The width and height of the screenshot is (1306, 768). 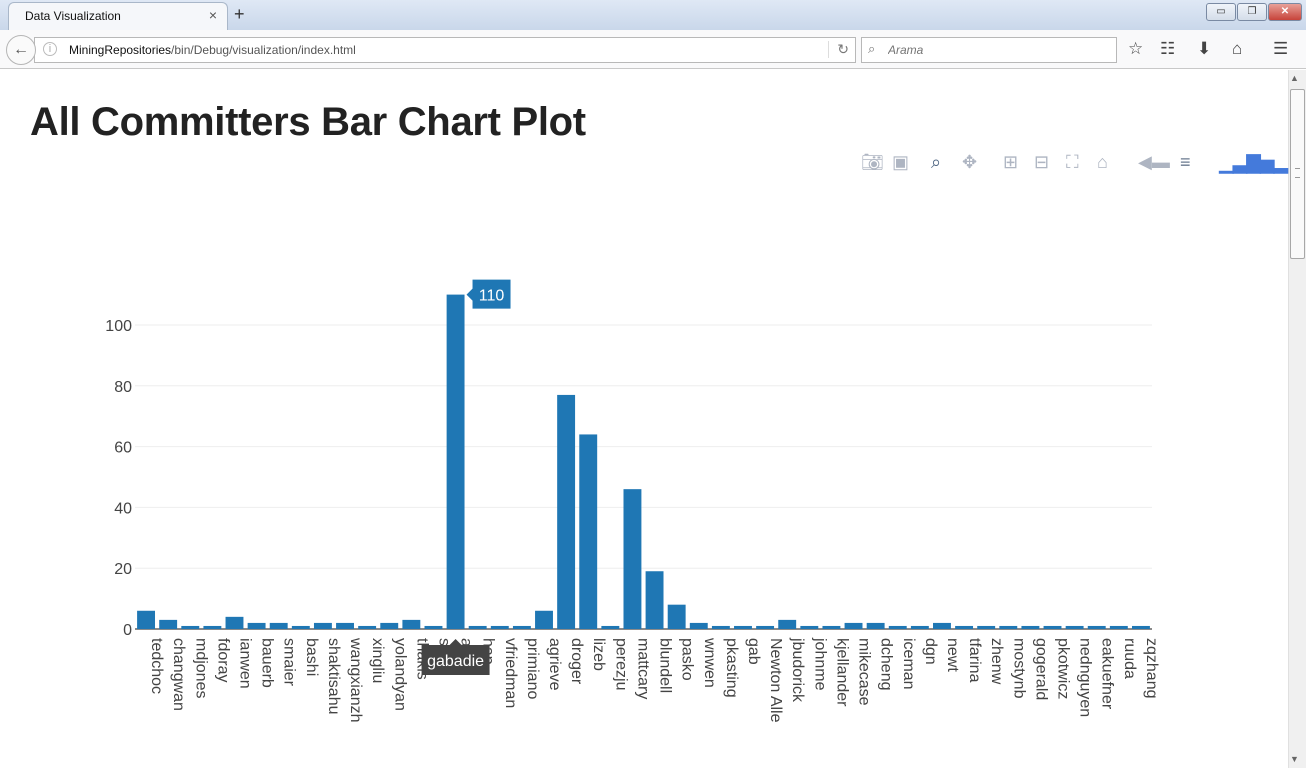 What do you see at coordinates (936, 162) in the screenshot?
I see `zoom-icon: ⌕` at bounding box center [936, 162].